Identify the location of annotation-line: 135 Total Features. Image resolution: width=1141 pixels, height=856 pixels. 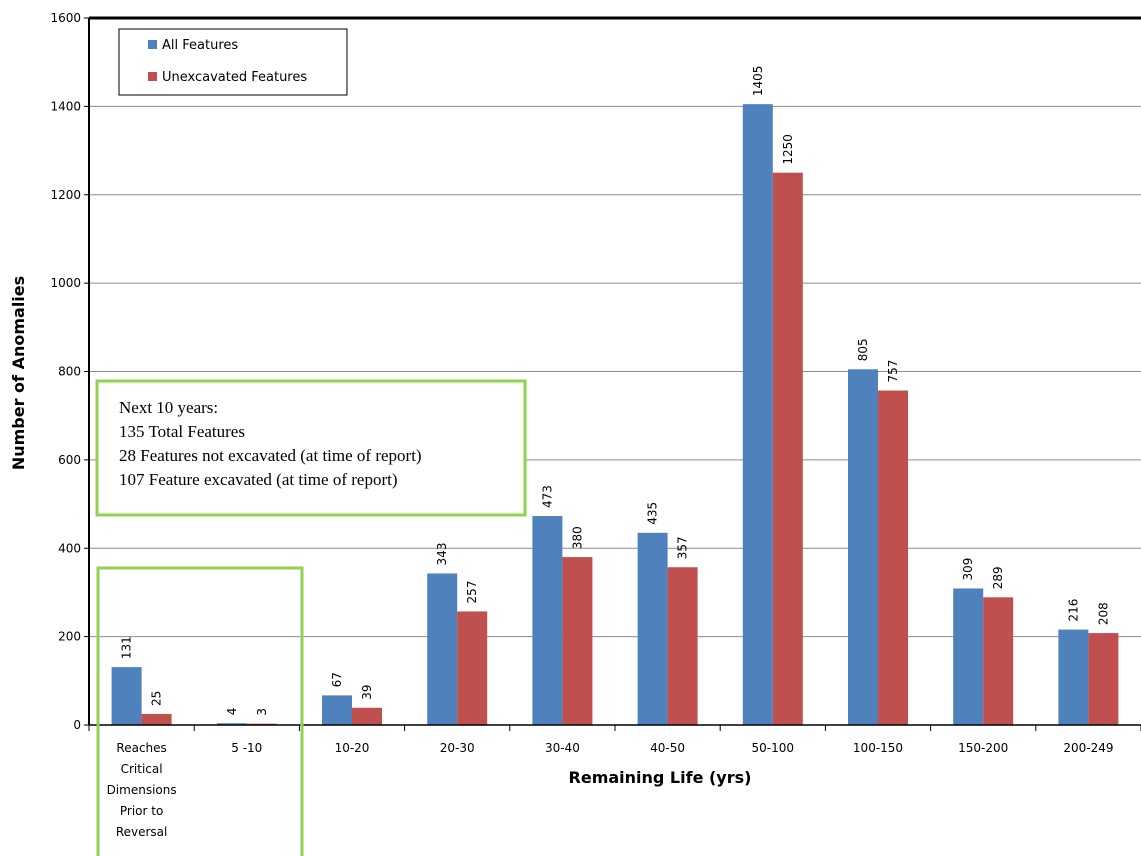
(182, 431).